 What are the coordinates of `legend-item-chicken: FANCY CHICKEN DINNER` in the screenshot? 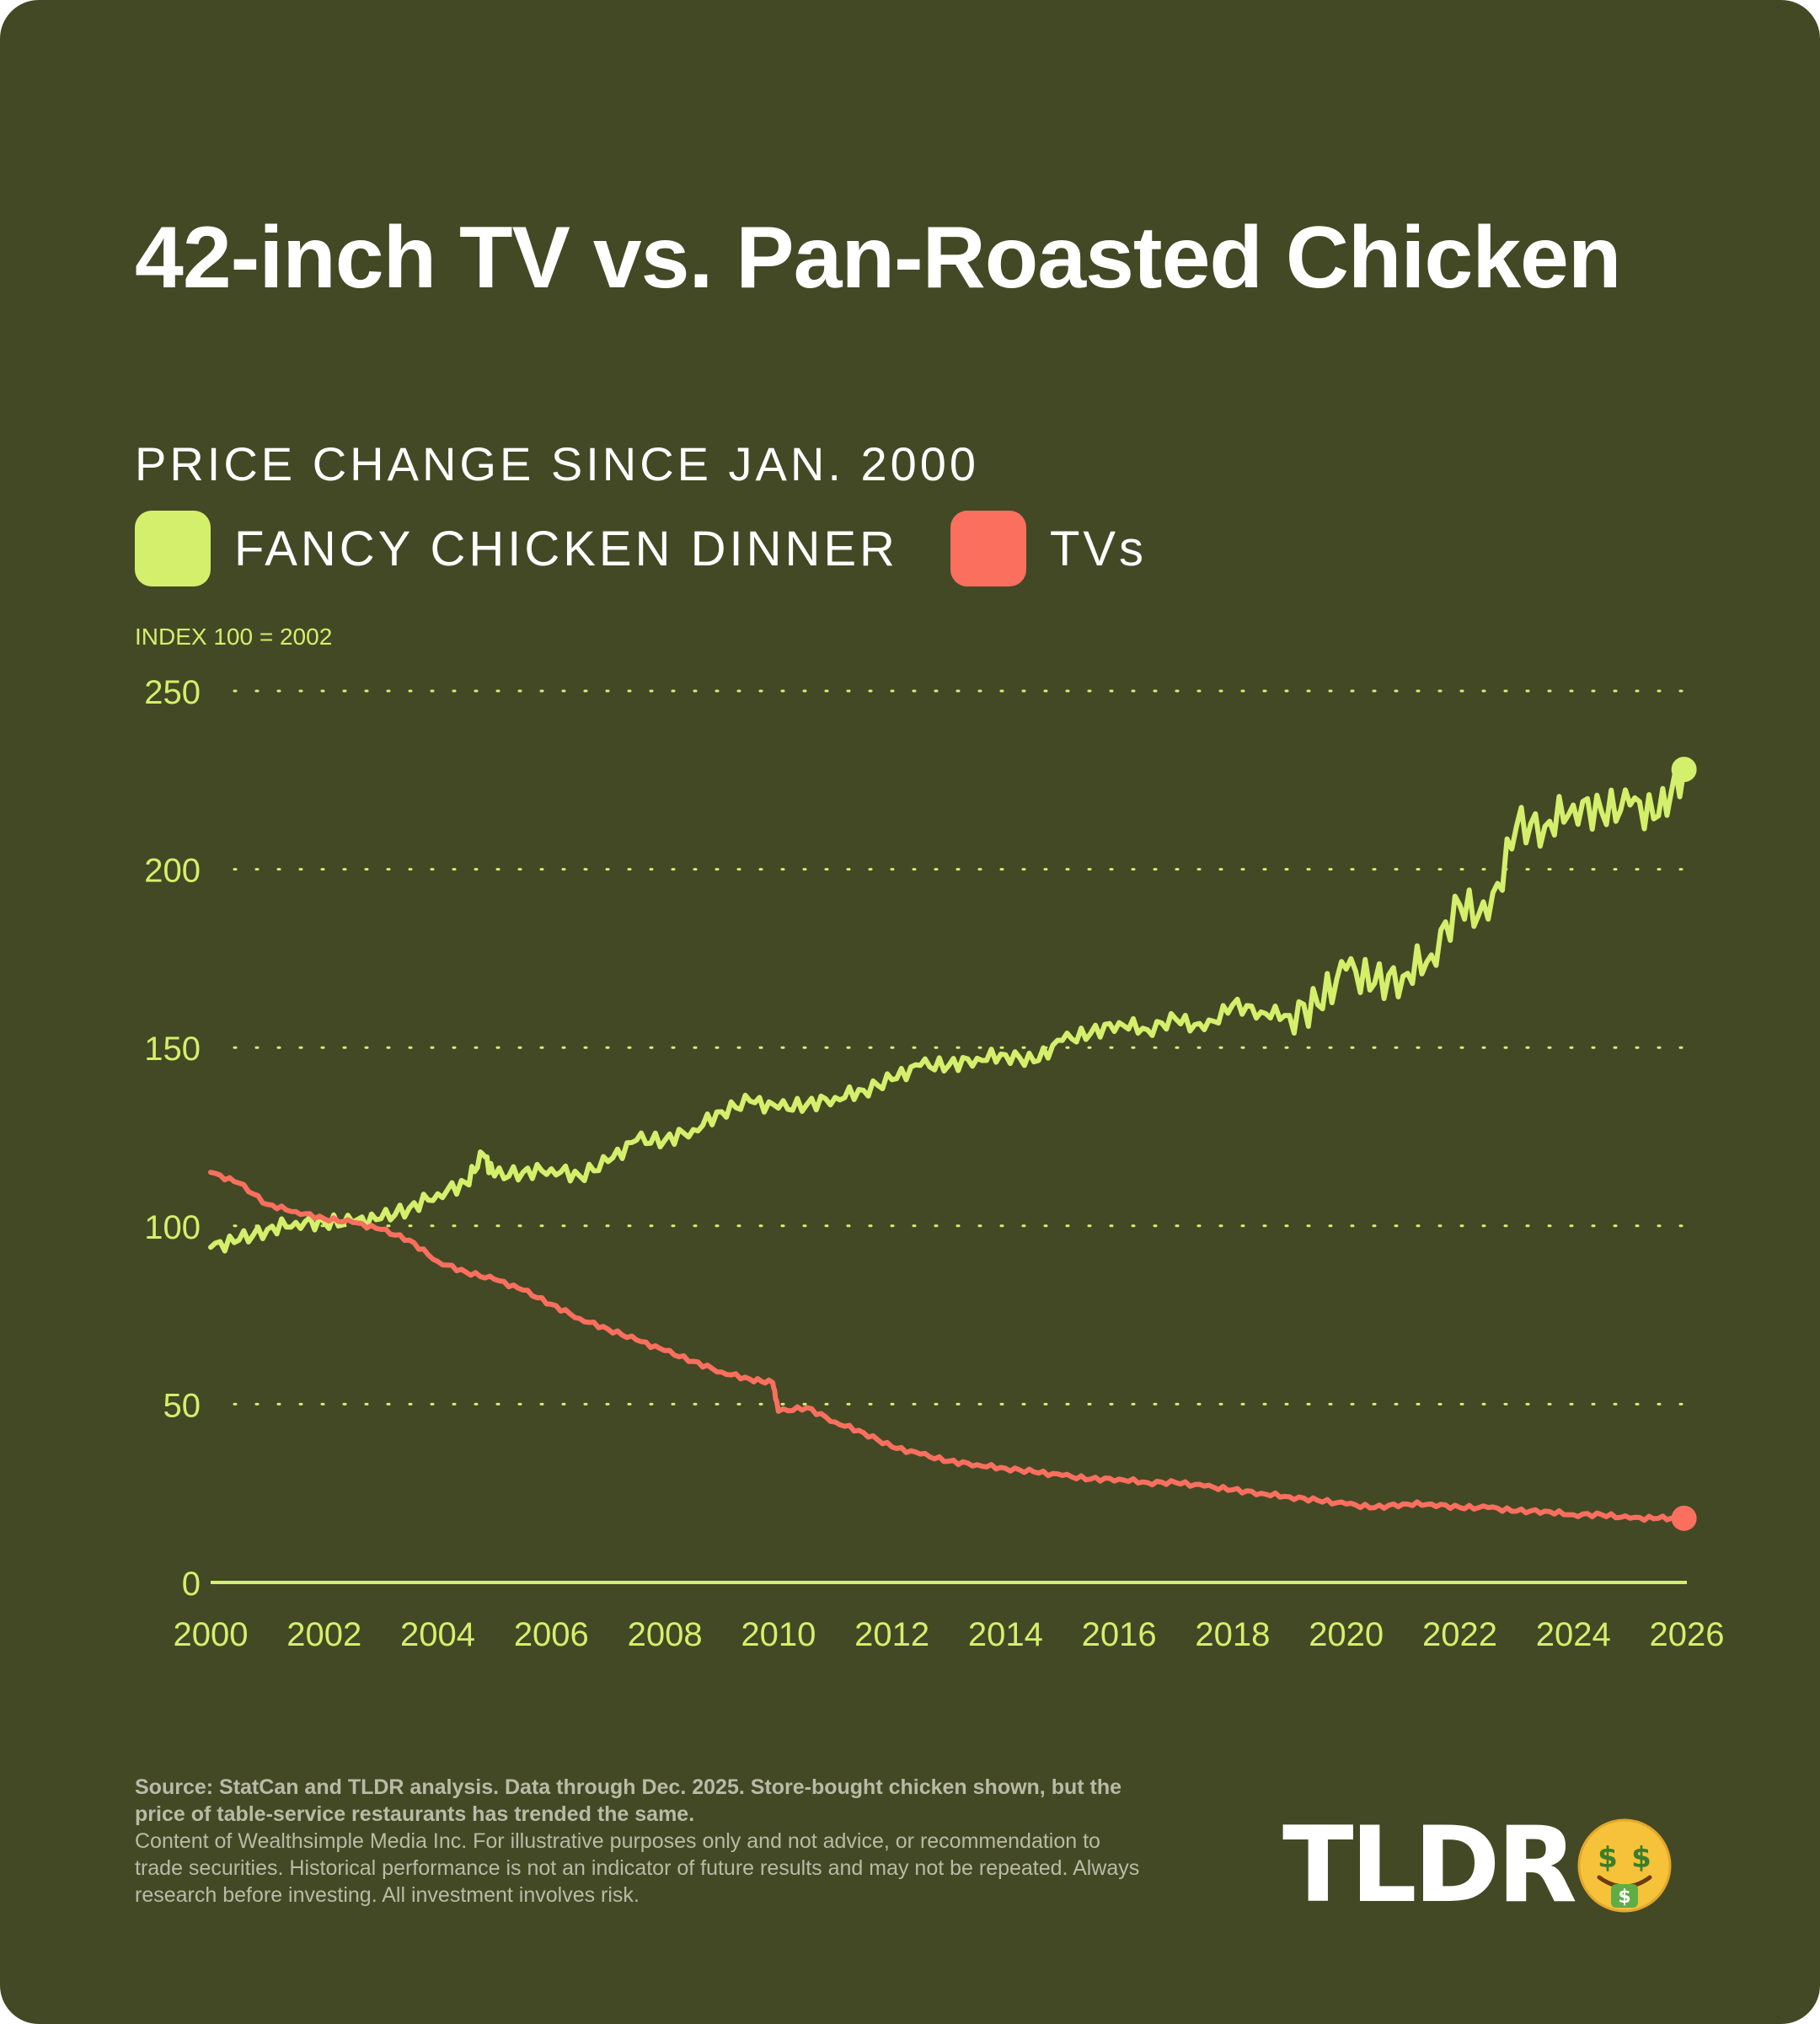 It's located at (516, 548).